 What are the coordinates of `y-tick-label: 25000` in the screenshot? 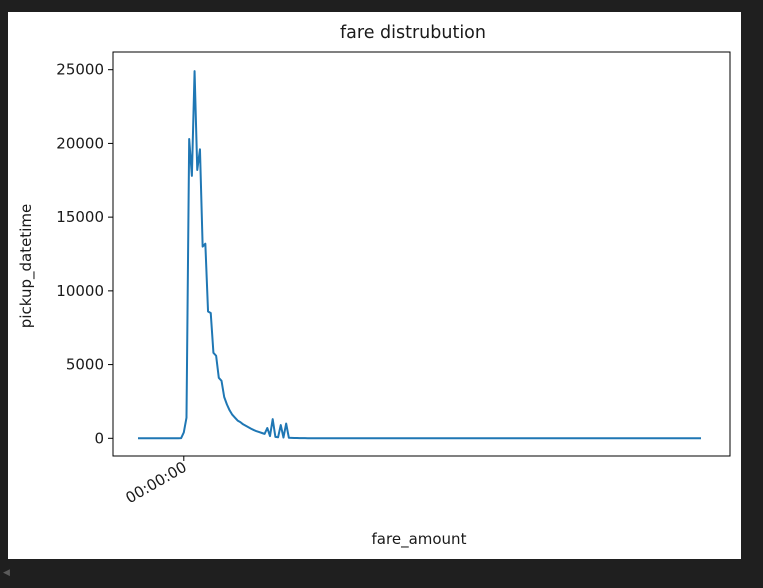 It's located at (80, 70).